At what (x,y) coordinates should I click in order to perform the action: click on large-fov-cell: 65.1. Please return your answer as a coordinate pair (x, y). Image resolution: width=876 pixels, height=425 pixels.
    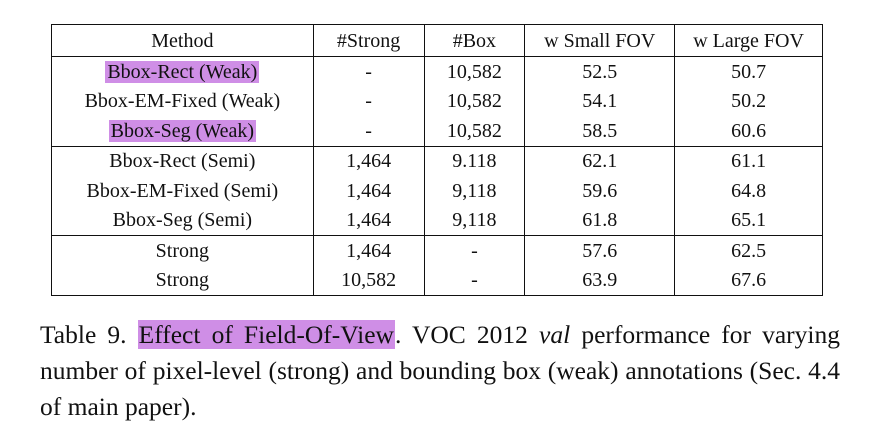
    Looking at the image, I should click on (748, 220).